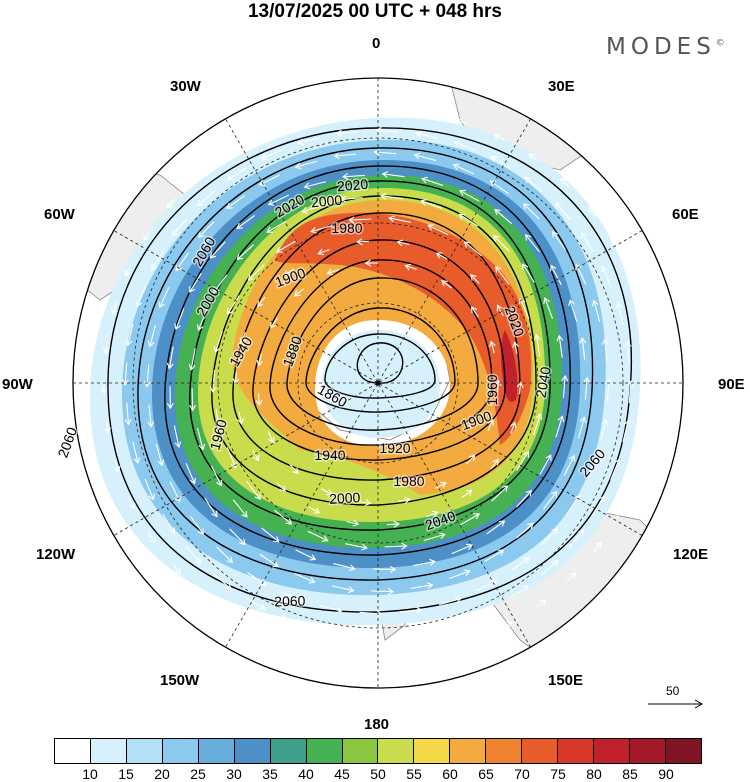 The image size is (750, 782). Describe the element at coordinates (661, 47) in the screenshot. I see `logo-text: MODES` at that location.